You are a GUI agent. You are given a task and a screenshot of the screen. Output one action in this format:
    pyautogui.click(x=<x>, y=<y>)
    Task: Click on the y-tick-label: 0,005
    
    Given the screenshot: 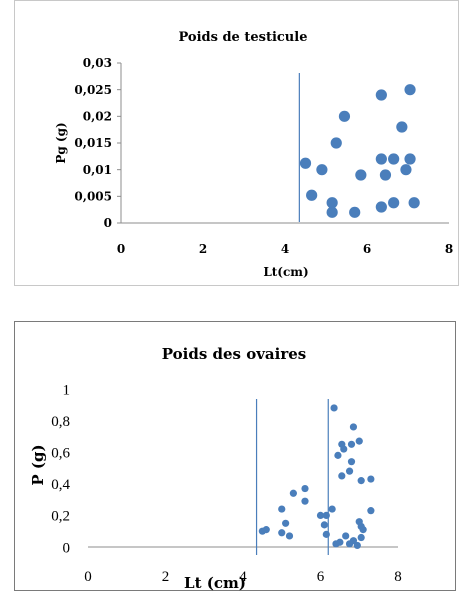 What is the action you would take?
    pyautogui.click(x=93, y=197)
    